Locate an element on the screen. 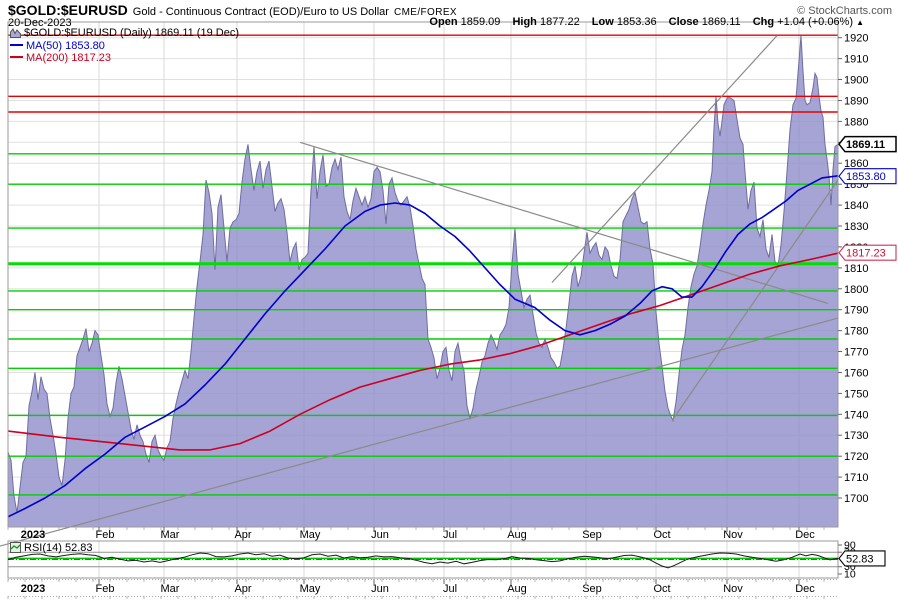  y-axis-label: 1900 is located at coordinates (856, 81).